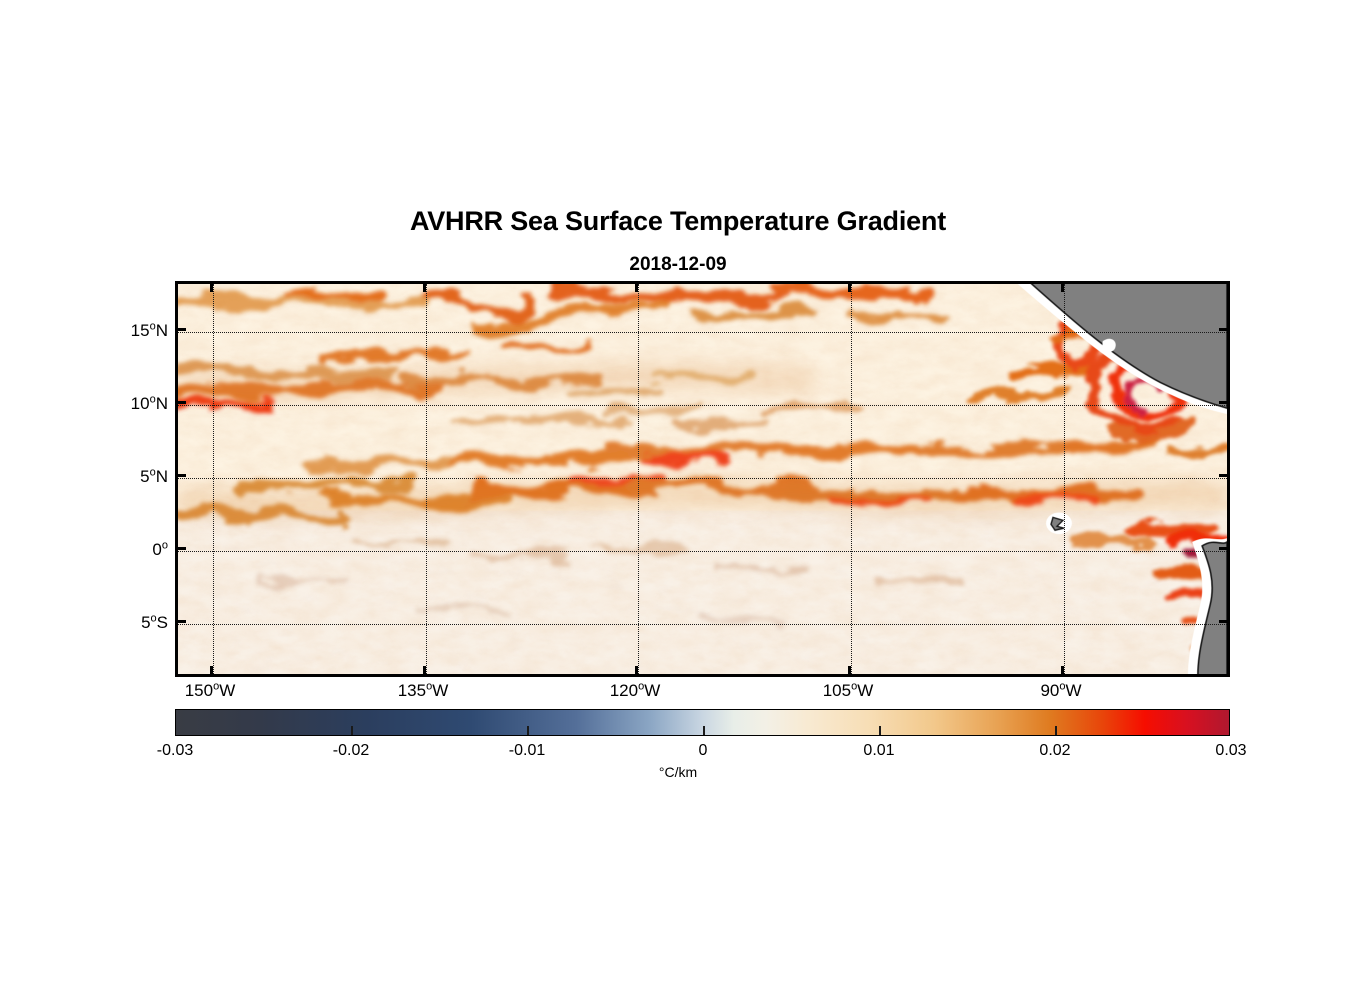  What do you see at coordinates (211, 671) in the screenshot?
I see `xtick-mark-150w` at bounding box center [211, 671].